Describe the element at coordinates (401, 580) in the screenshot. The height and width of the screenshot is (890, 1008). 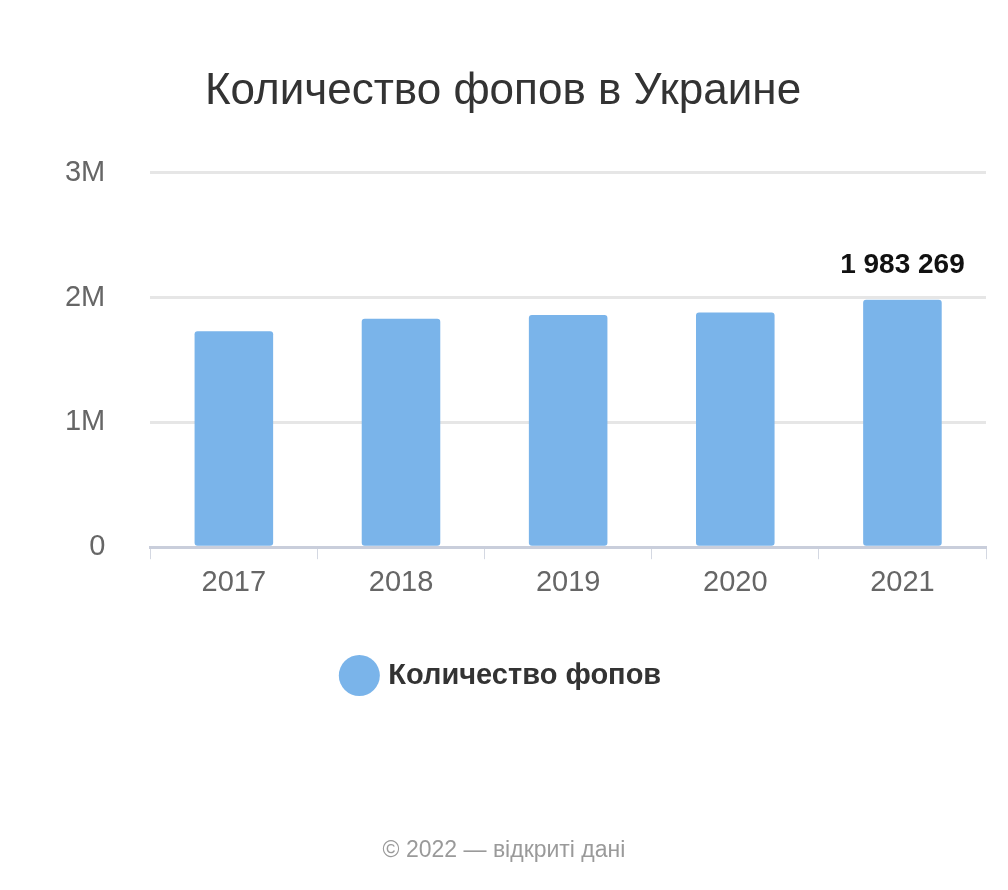
I see `x-tick-label: 2018` at that location.